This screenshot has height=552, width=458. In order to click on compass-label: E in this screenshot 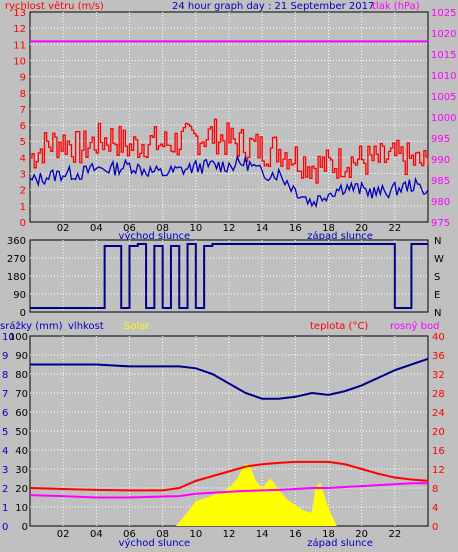, I will do `click(437, 295)`.